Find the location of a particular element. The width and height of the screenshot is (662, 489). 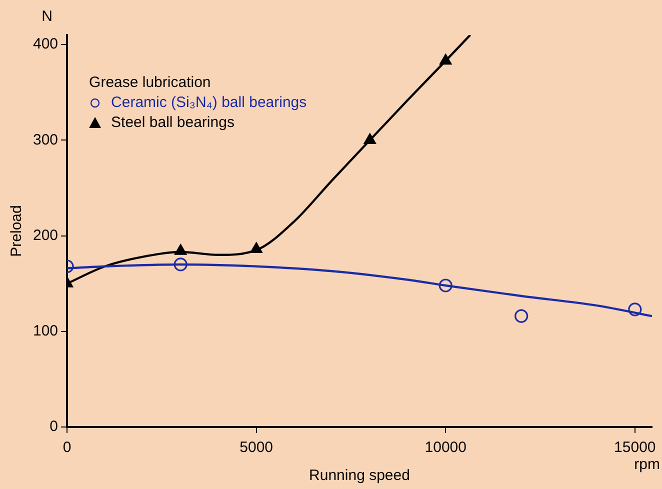

legend-label: Ceramic (Si₃N₄) ball bearings is located at coordinates (209, 103).